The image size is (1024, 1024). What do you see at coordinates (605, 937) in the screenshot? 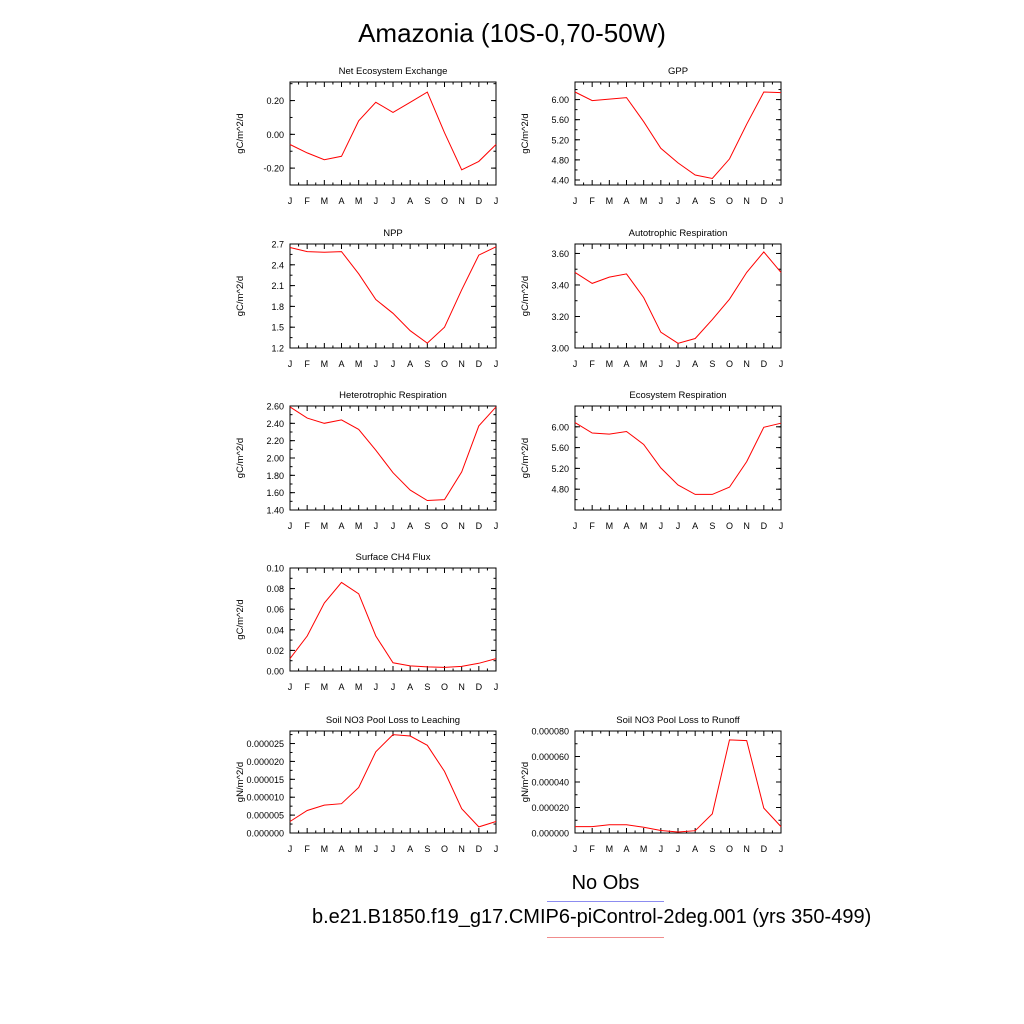
I see `legend-case-line` at bounding box center [605, 937].